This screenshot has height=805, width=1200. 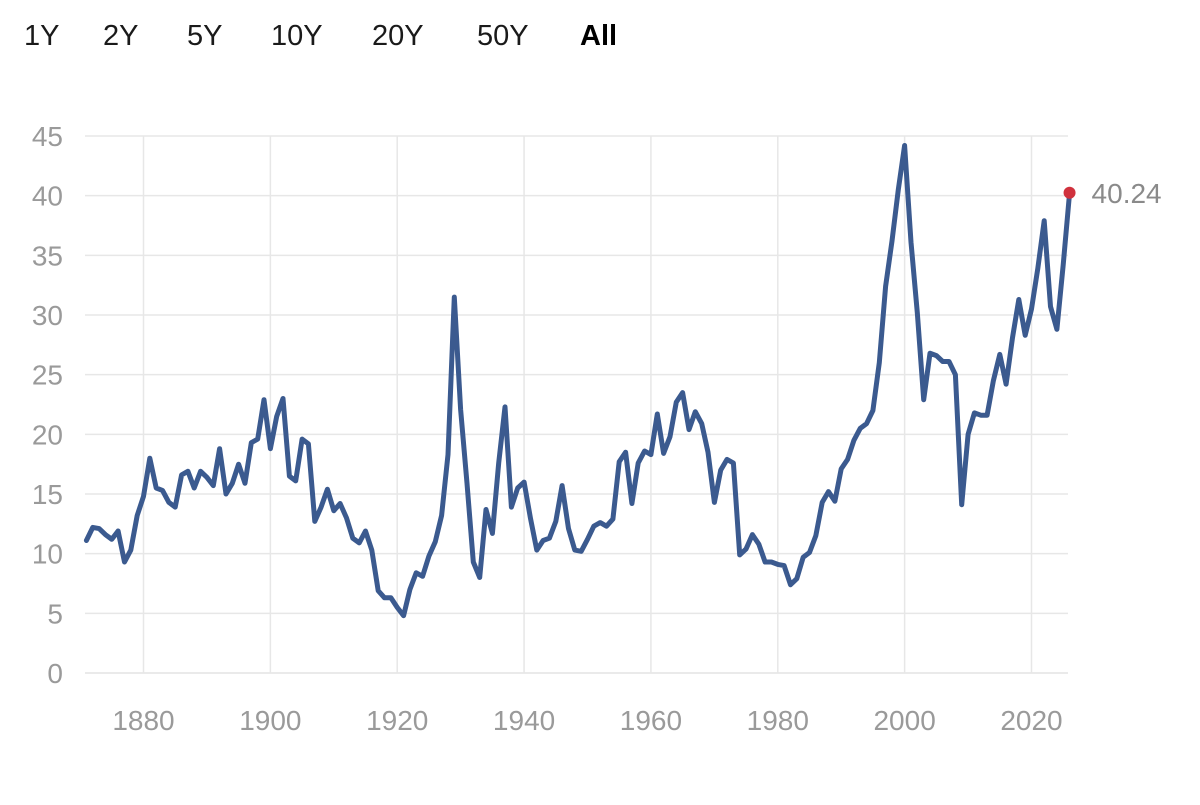 I want to click on range-2y-button: 2Y, so click(x=120, y=36).